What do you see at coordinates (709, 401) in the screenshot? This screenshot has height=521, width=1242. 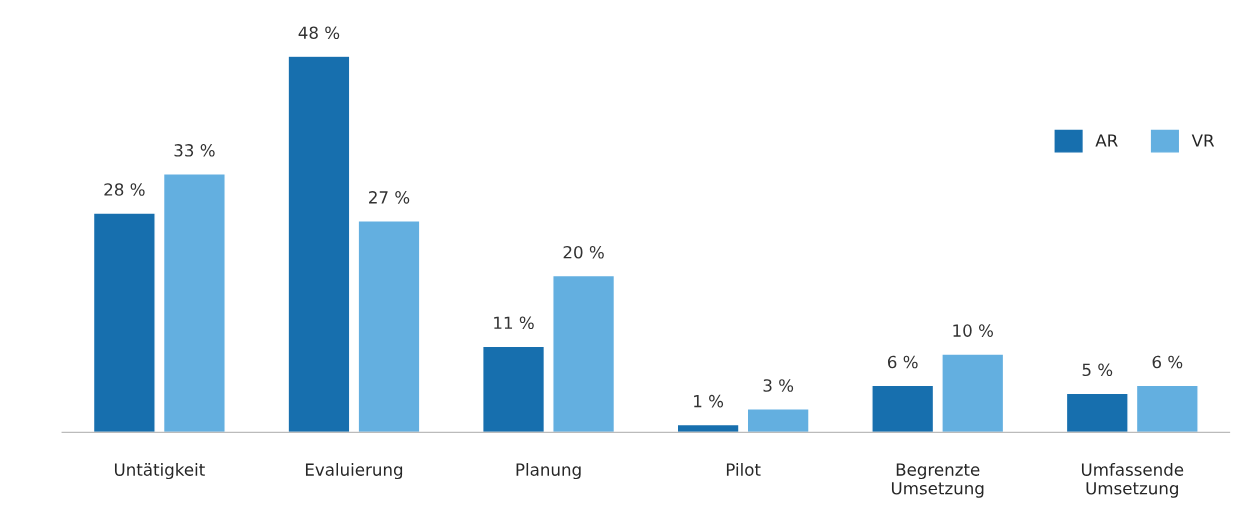 I see `data-label: 1 %` at bounding box center [709, 401].